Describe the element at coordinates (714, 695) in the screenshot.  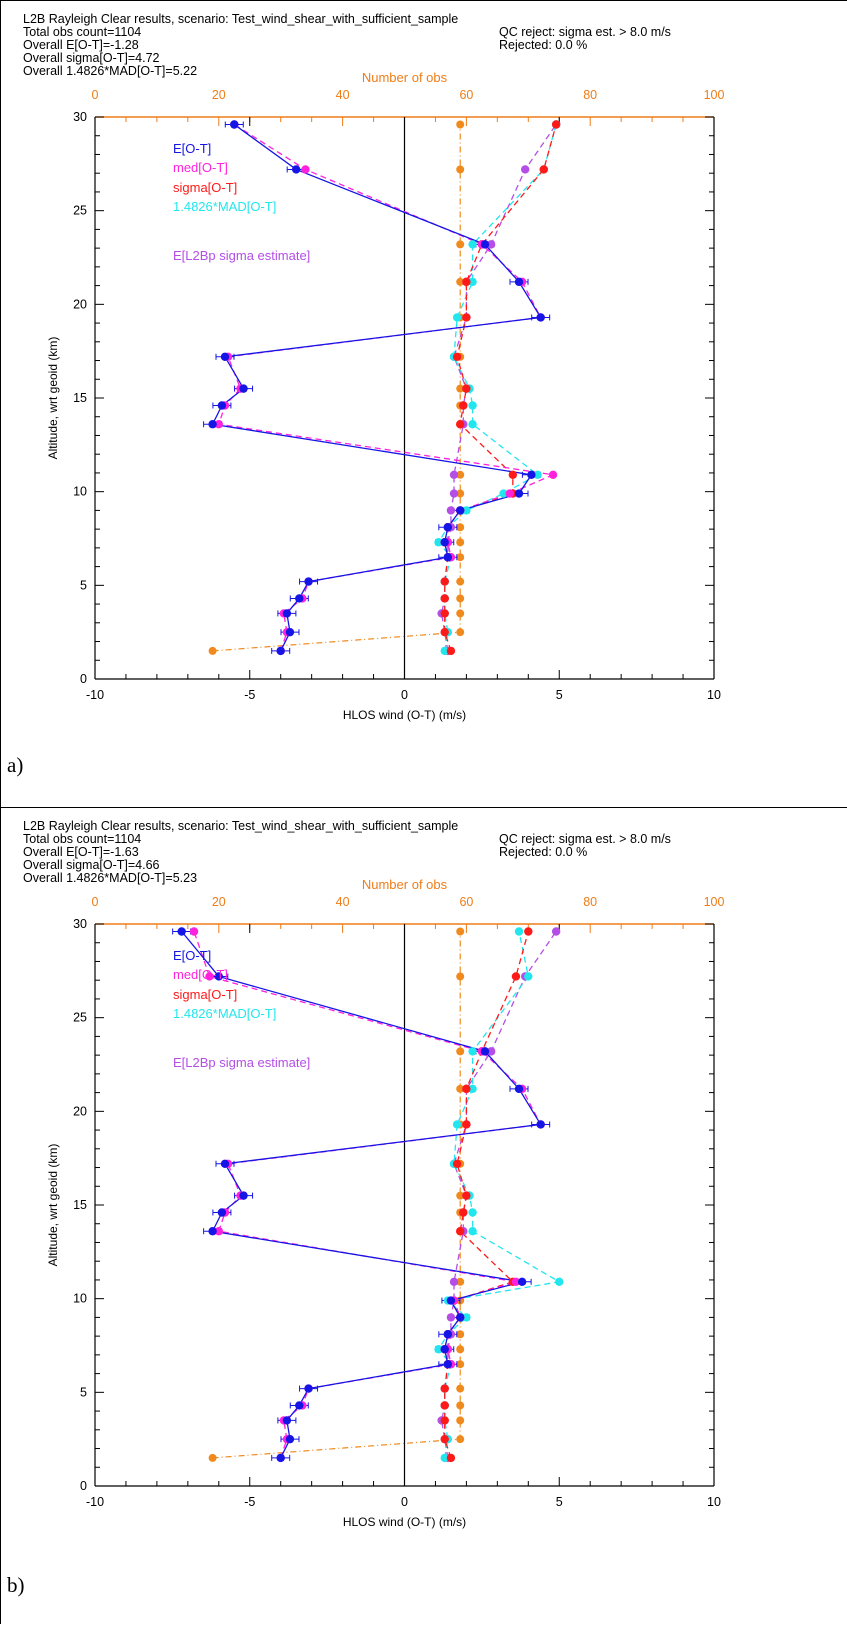
I see `x-tick-label: 10` at that location.